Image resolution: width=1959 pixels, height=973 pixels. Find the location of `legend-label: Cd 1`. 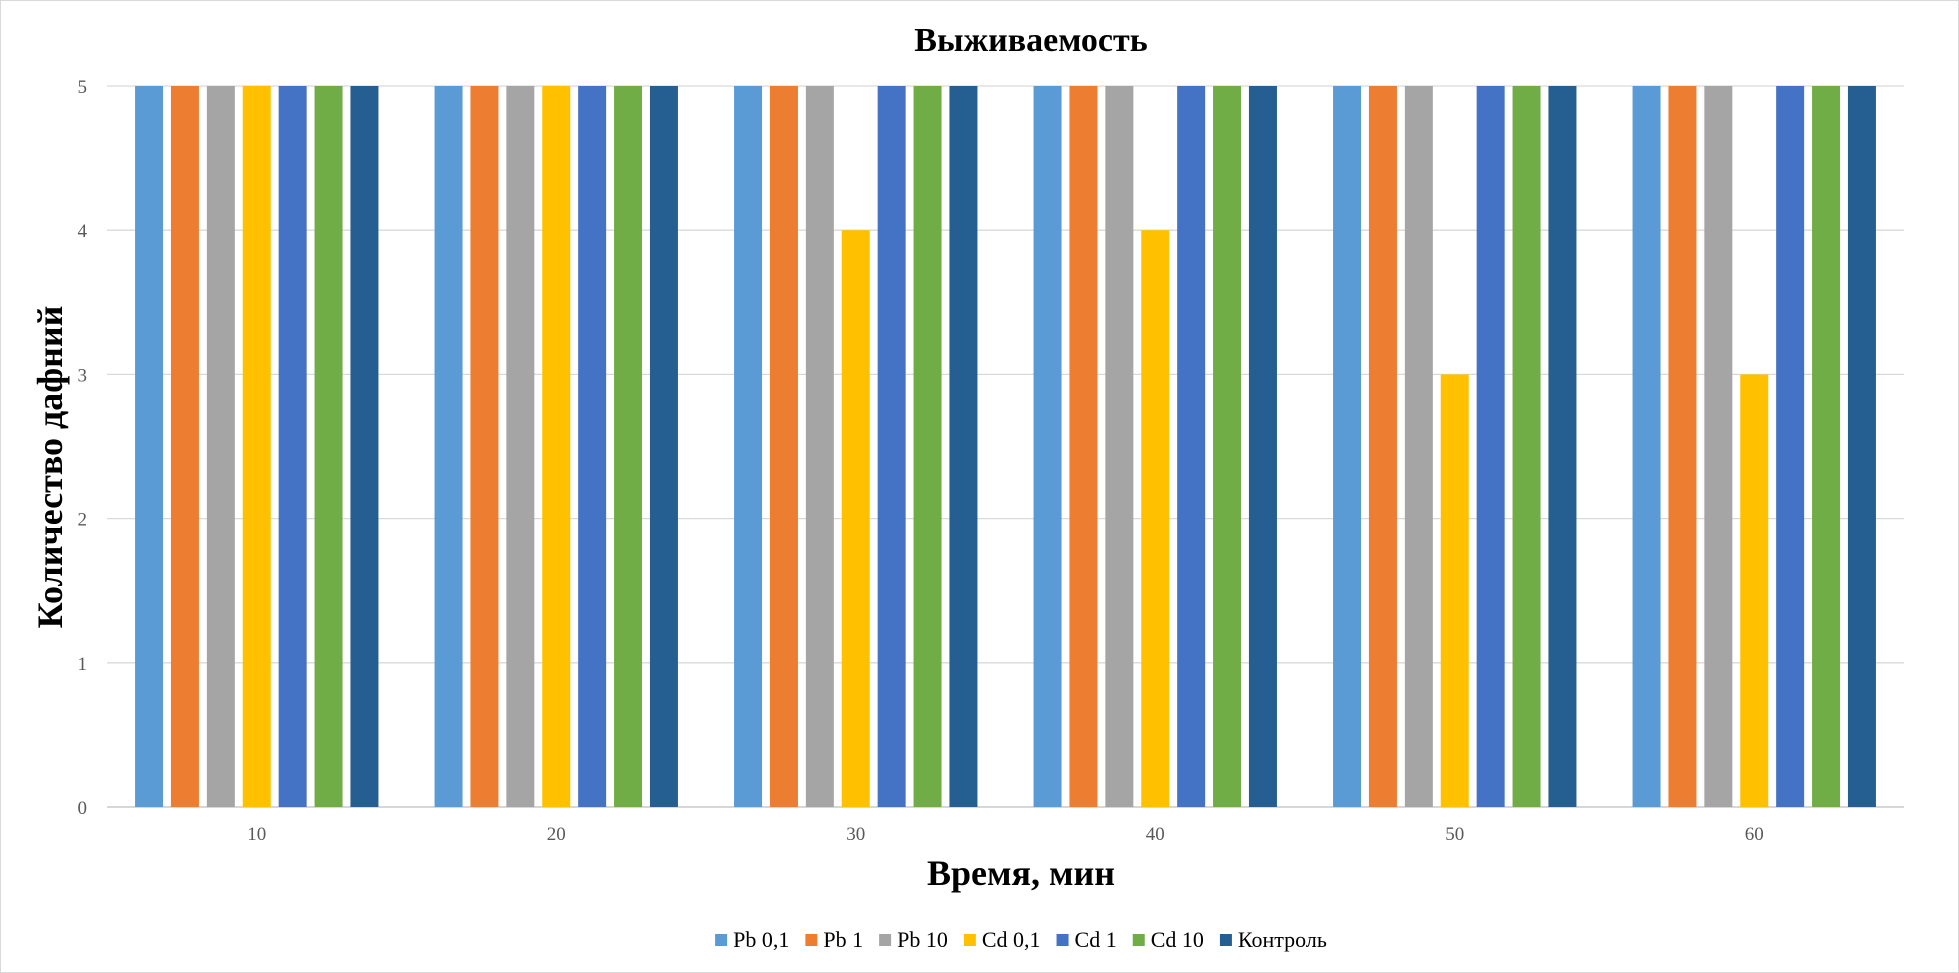

legend-label: Cd 1 is located at coordinates (1096, 939).